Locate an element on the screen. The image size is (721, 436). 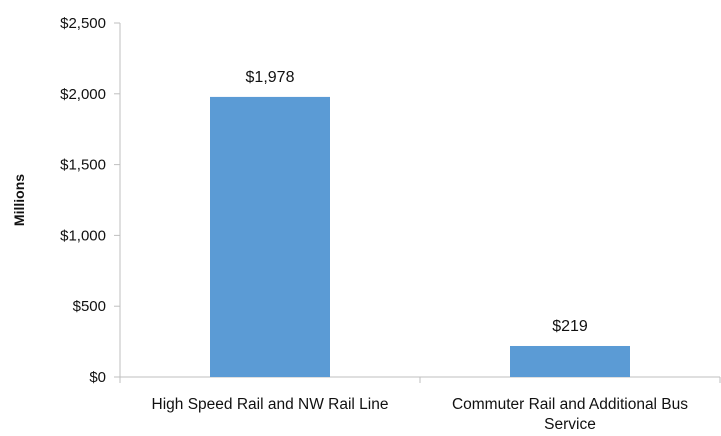
y-tick-label: $500 is located at coordinates (89, 306).